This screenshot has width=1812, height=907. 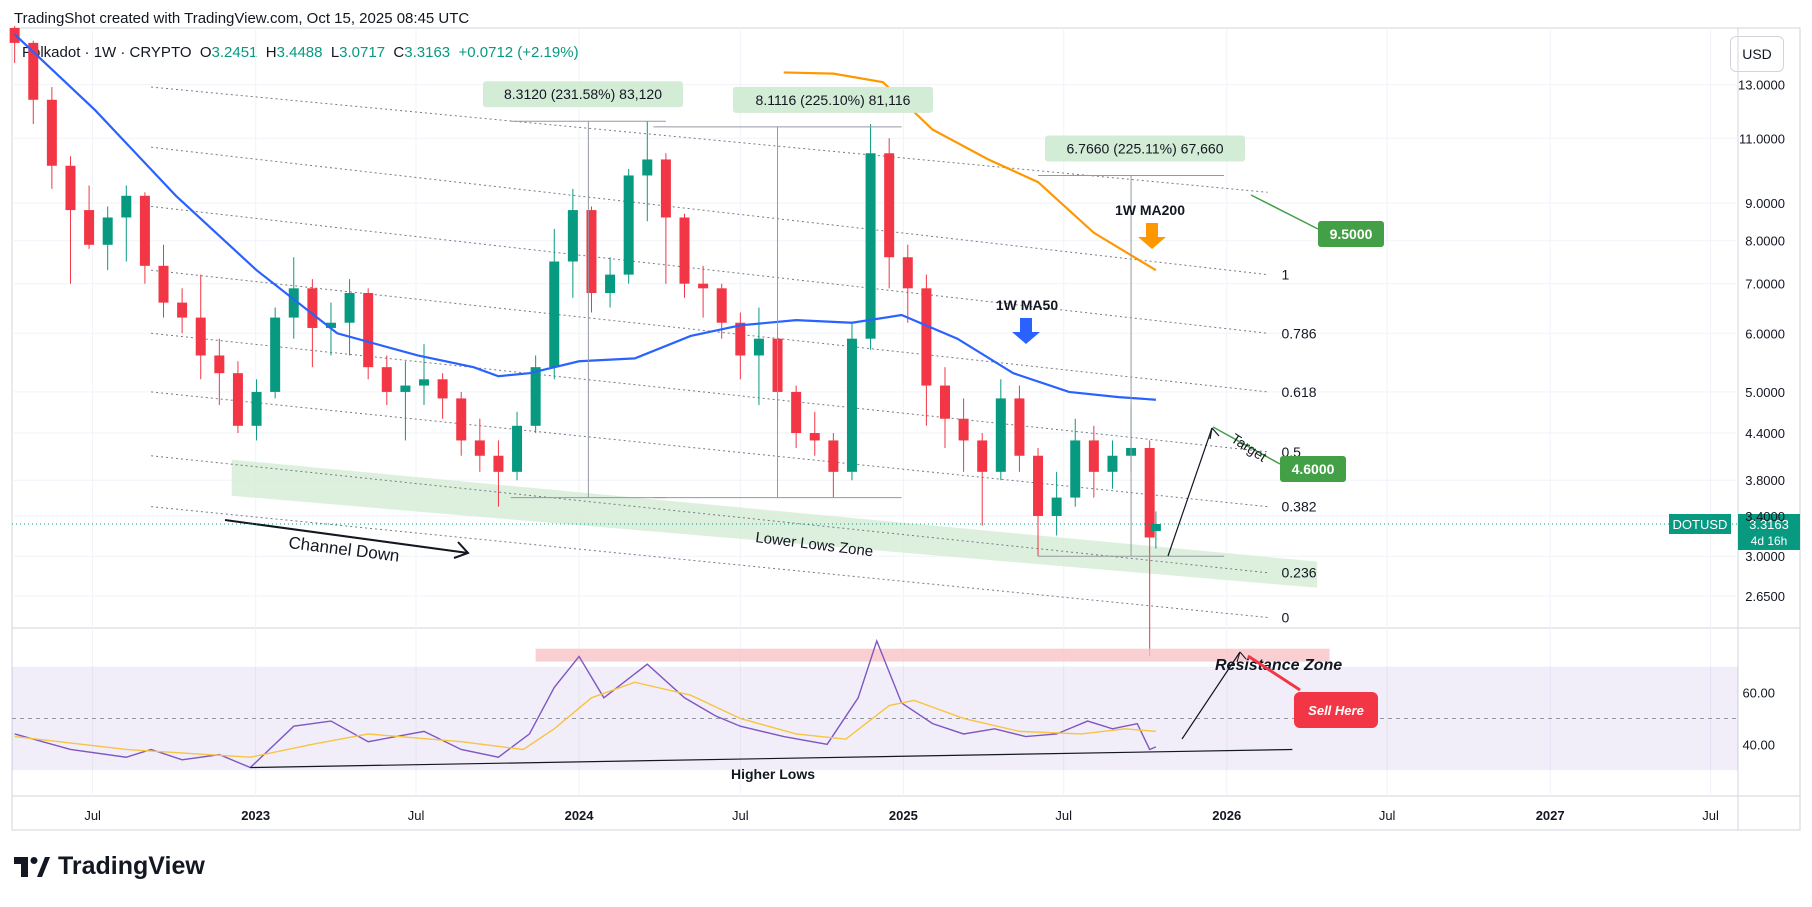 What do you see at coordinates (299, 52) in the screenshot?
I see `high-value: 3.4488` at bounding box center [299, 52].